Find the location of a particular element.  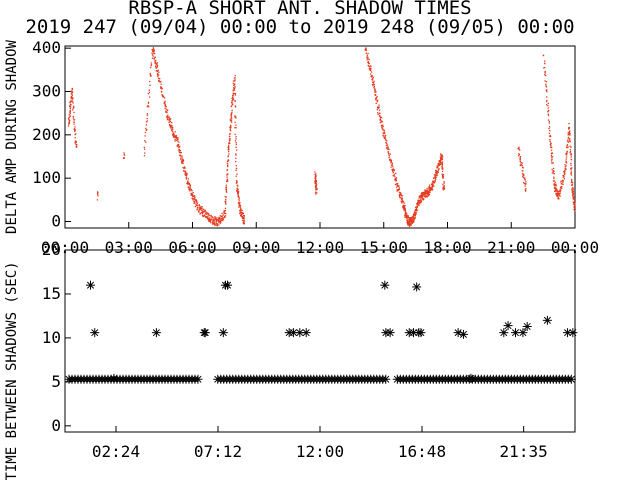

top-x-tick-label: 00:00 is located at coordinates (65, 247).